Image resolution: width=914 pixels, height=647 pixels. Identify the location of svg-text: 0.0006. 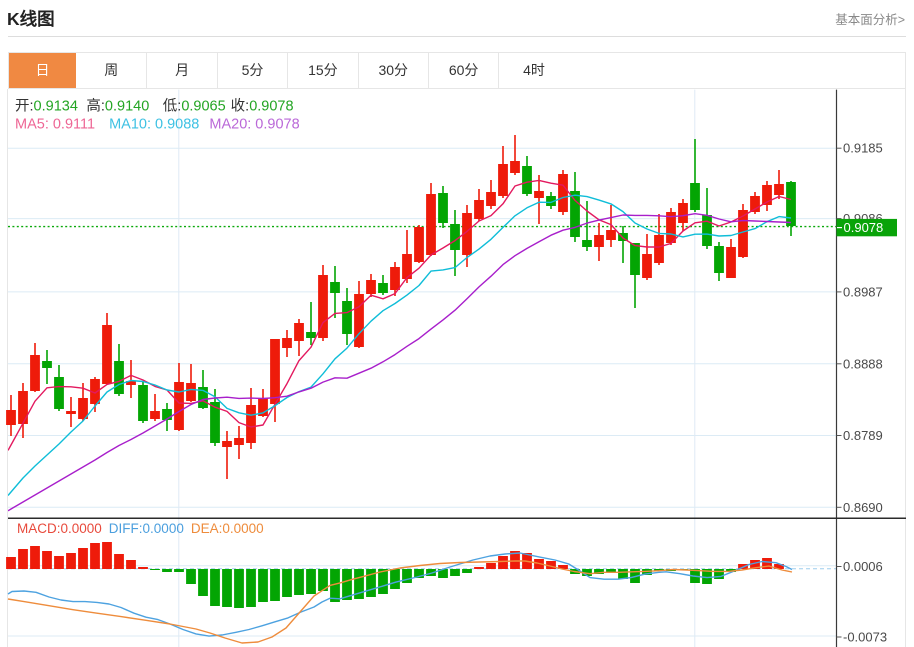
(863, 566).